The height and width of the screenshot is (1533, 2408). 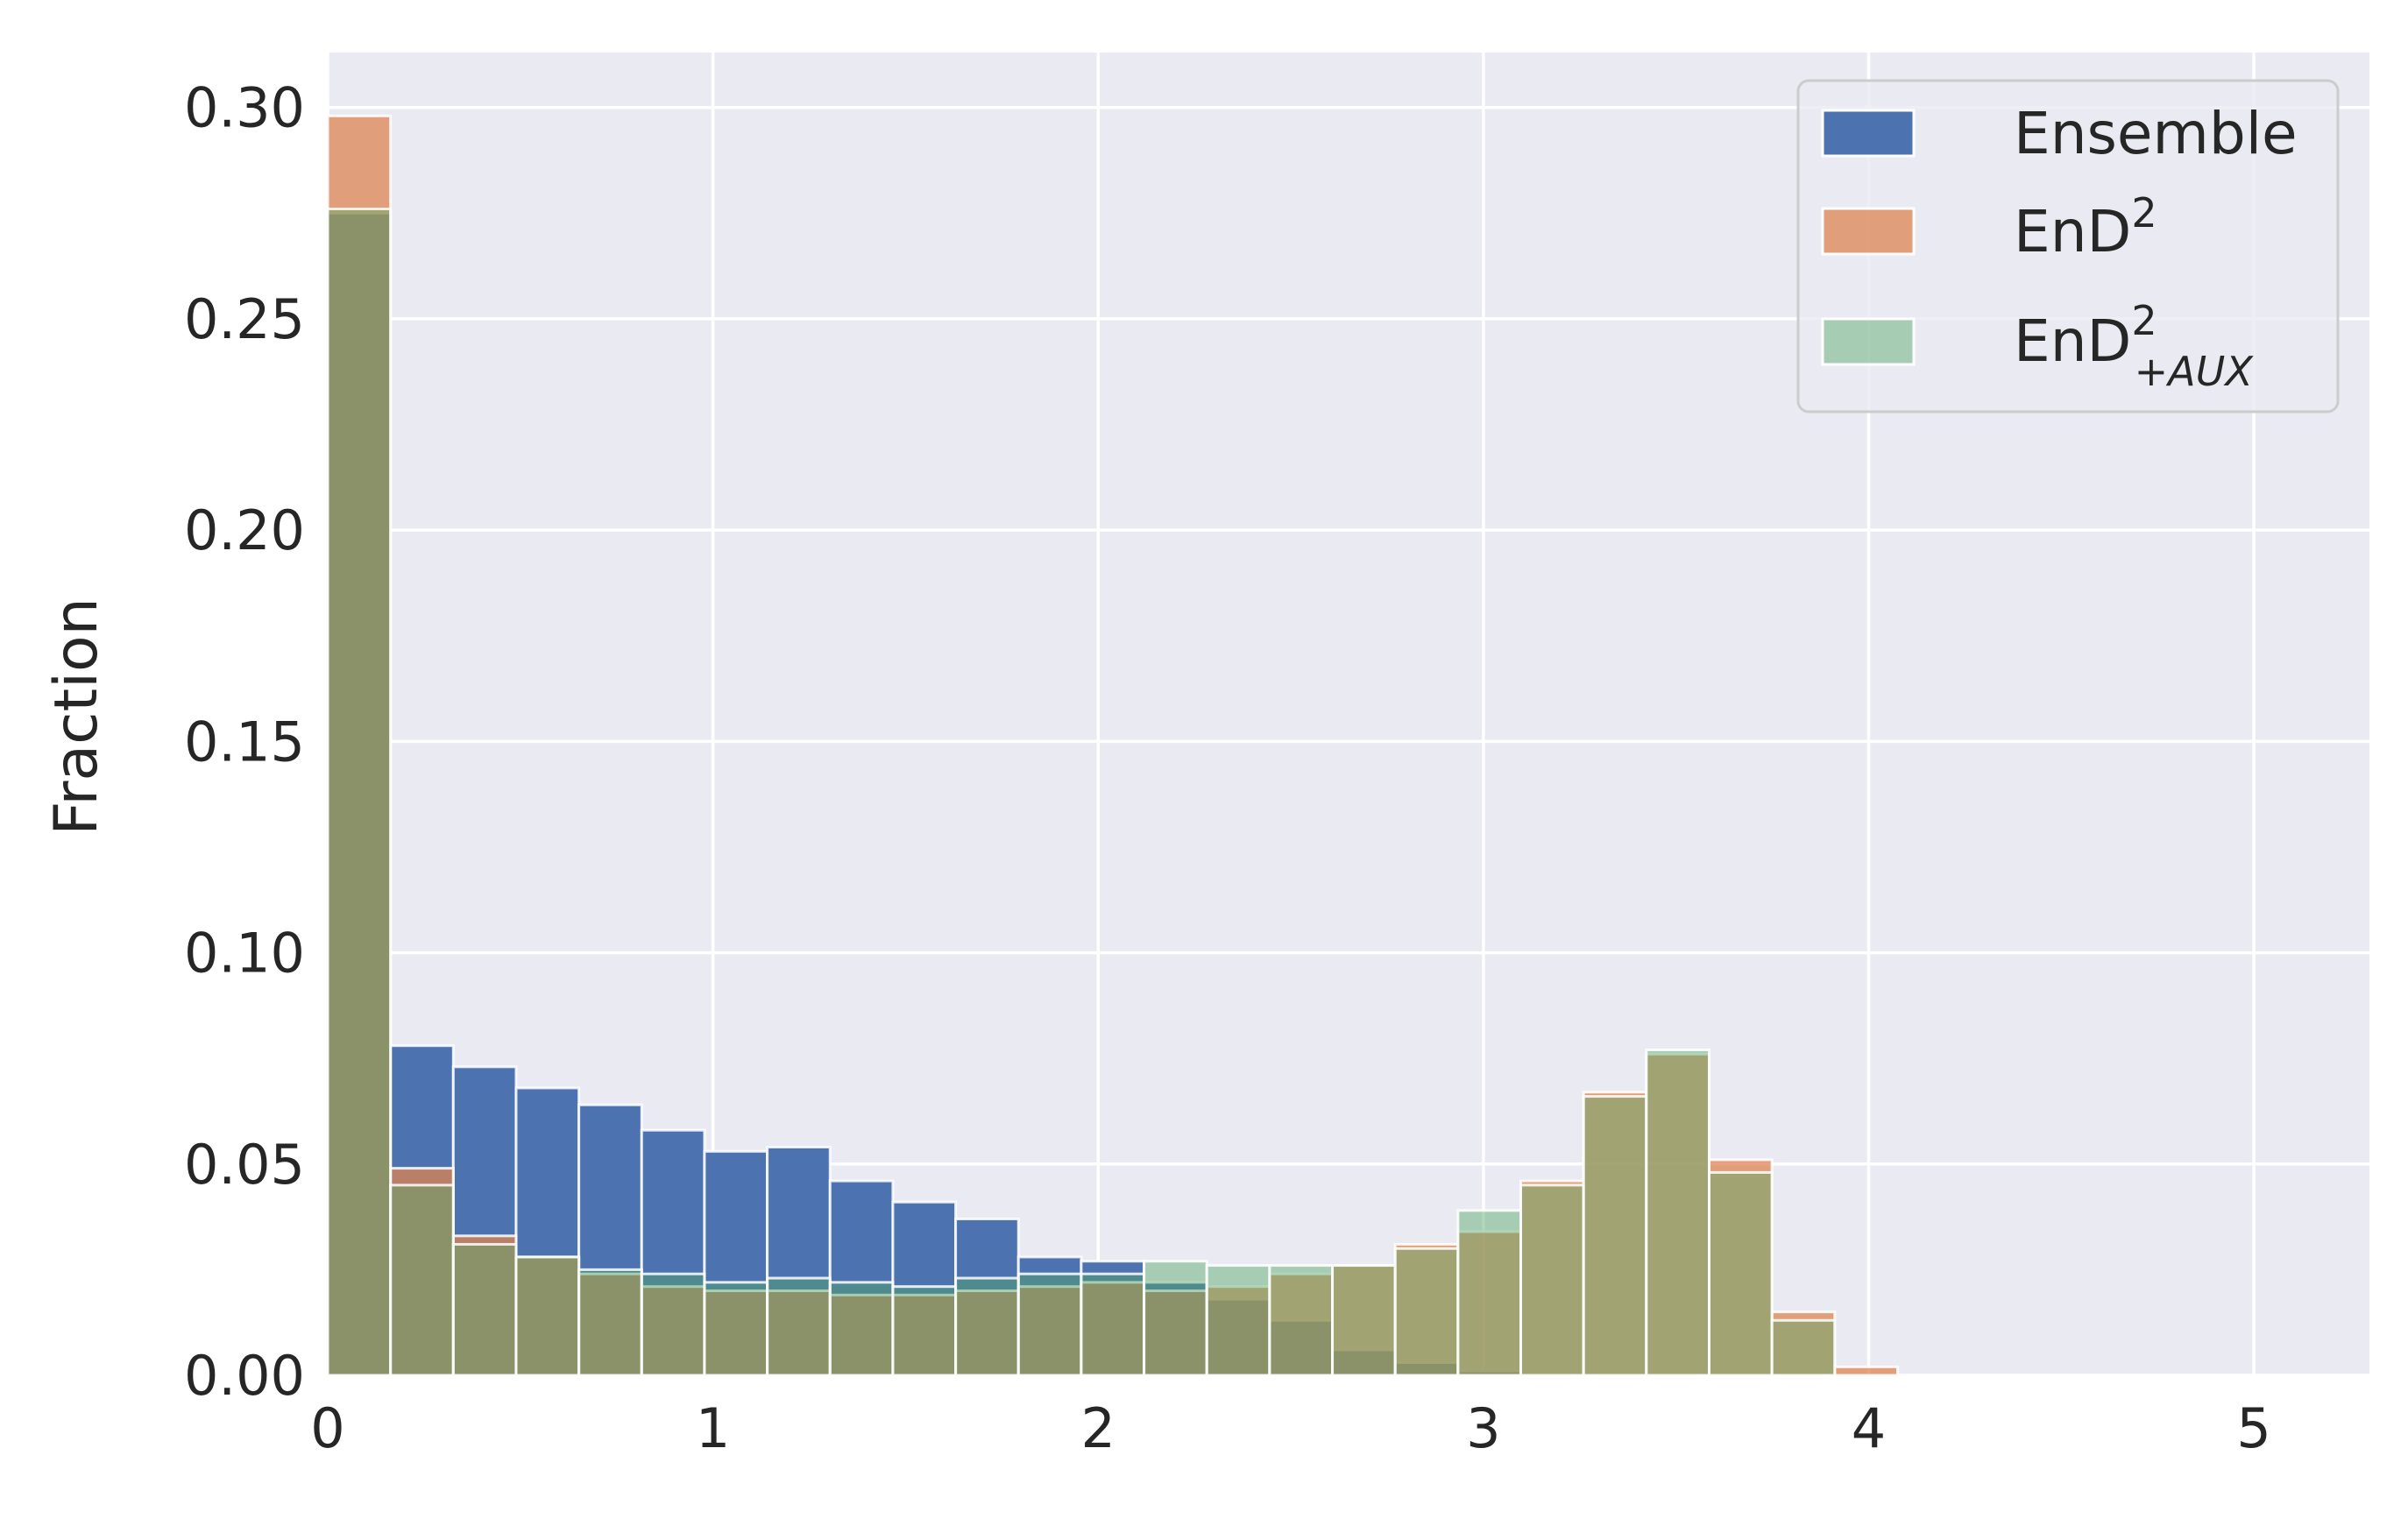 What do you see at coordinates (1098, 1428) in the screenshot?
I see `x-tick-label: 2` at bounding box center [1098, 1428].